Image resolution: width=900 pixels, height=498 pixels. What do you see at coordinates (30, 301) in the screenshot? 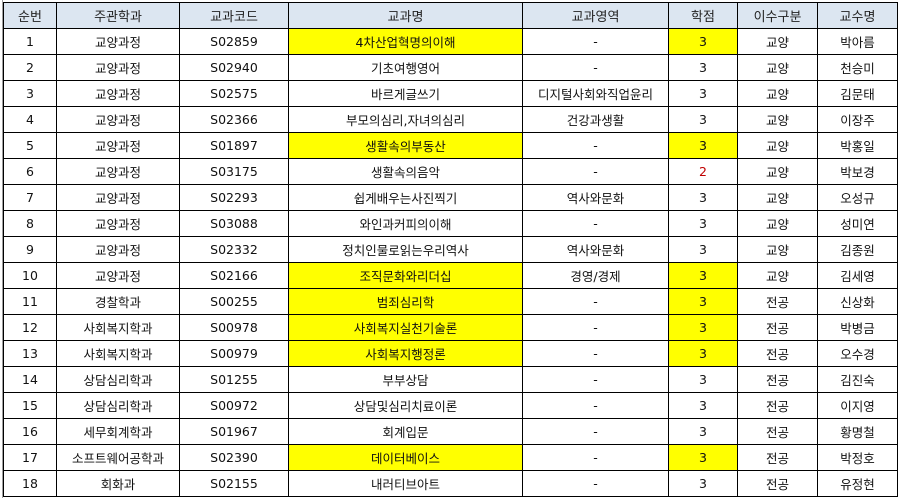
I see `cell-no: 11` at bounding box center [30, 301].